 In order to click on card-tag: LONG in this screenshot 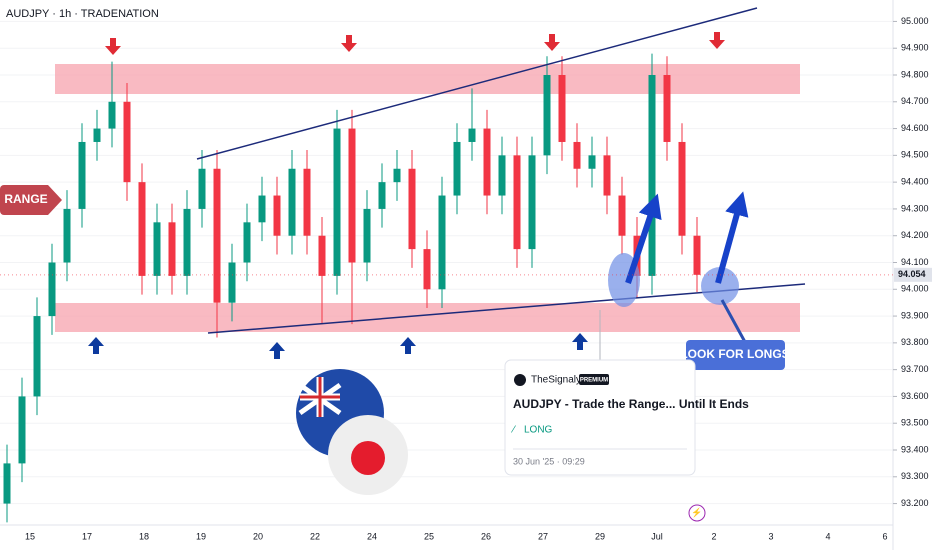, I will do `click(538, 430)`.